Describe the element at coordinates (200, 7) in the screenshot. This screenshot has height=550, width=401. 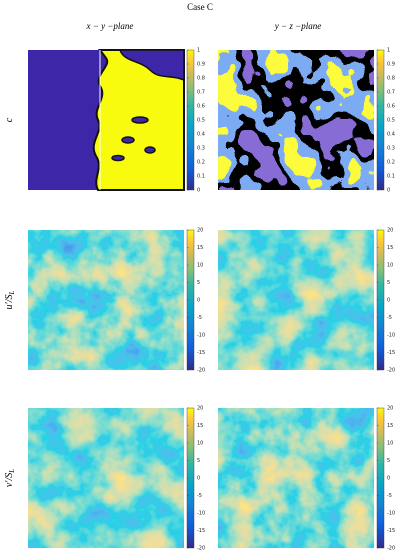
I see `figure-title: Case C` at that location.